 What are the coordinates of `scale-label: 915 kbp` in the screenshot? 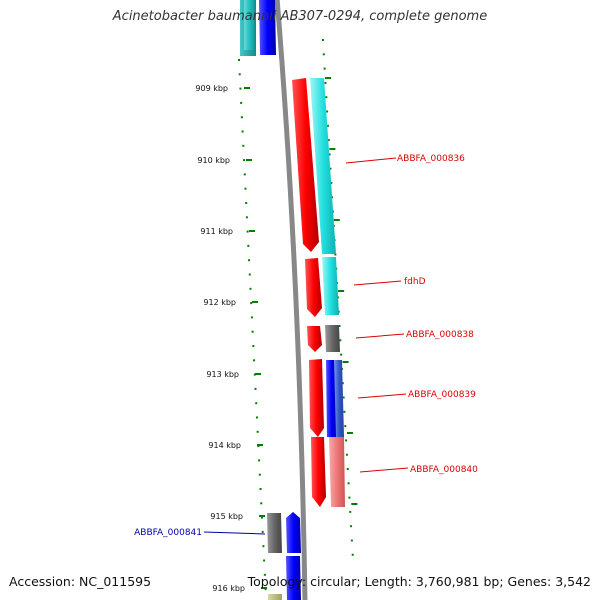 It's located at (226, 516).